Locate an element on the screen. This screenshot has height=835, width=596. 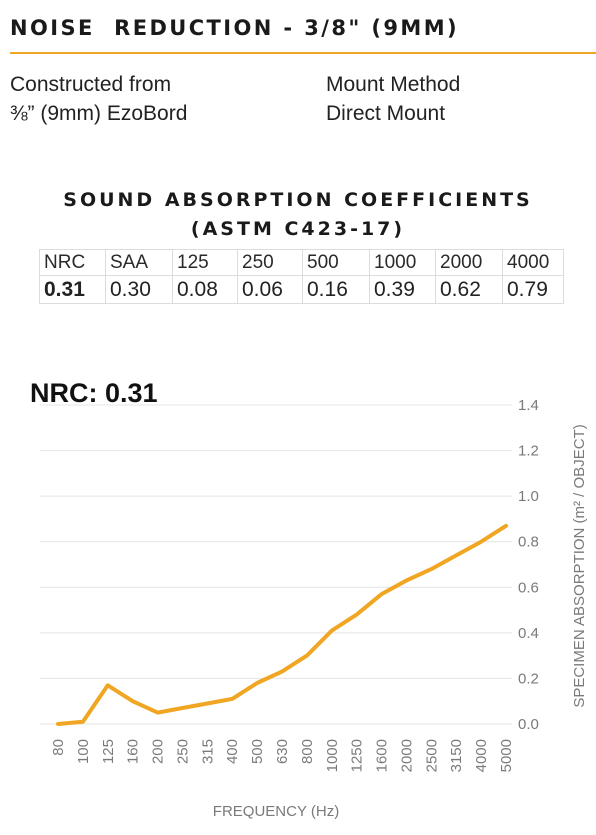
y-tick-label: 1.2 is located at coordinates (528, 451).